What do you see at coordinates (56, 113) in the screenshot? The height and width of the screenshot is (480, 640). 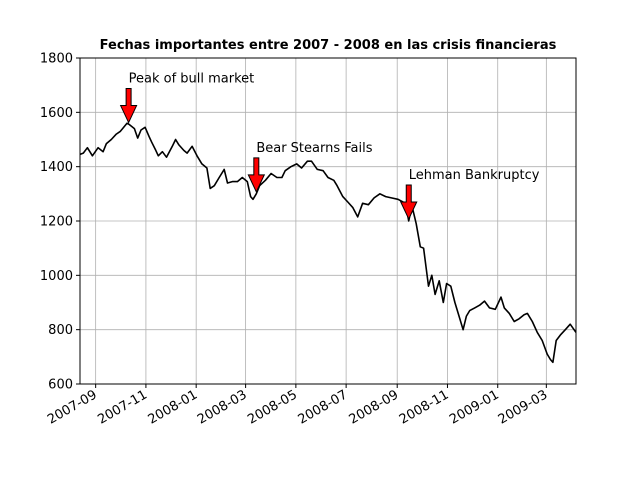 I see `y-tick-label: 1600` at bounding box center [56, 113].